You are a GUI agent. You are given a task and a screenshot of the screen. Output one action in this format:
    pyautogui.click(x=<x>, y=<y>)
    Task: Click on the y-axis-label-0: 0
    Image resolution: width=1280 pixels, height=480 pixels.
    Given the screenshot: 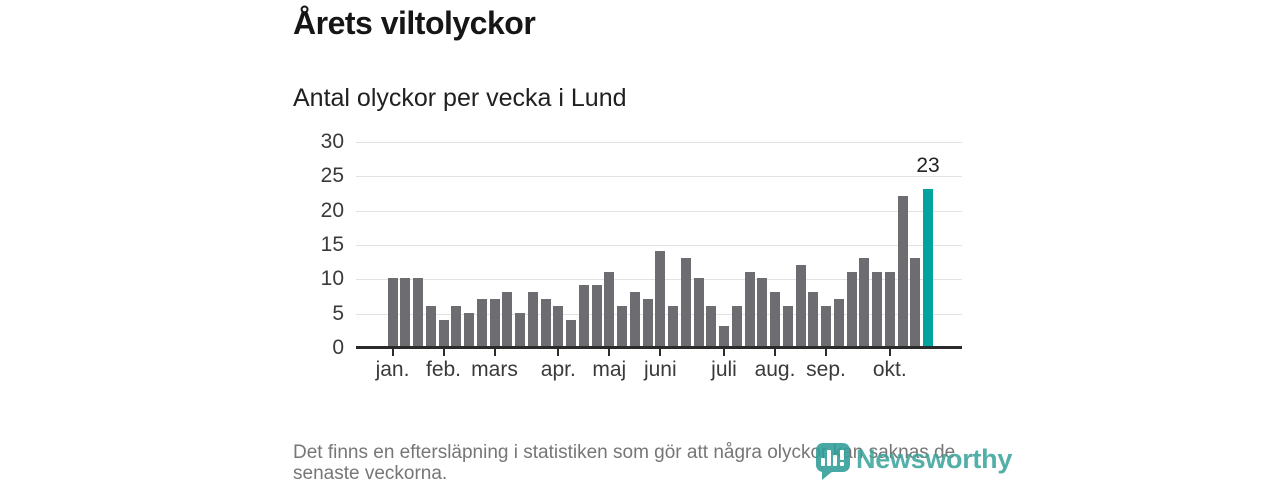 What is the action you would take?
    pyautogui.click(x=338, y=347)
    